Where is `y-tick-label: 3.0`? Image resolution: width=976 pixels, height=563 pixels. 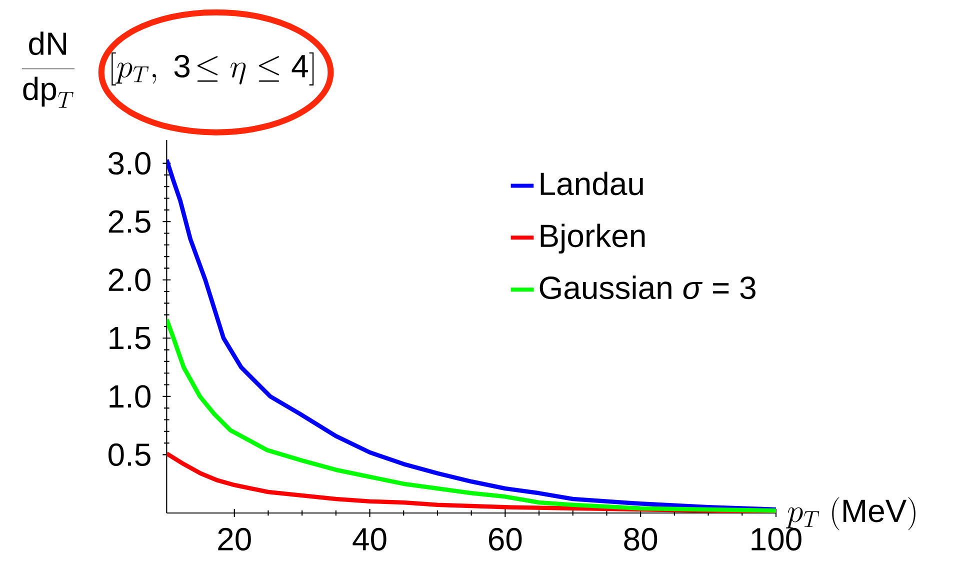
y-tick-label: 3.0 is located at coordinates (129, 163).